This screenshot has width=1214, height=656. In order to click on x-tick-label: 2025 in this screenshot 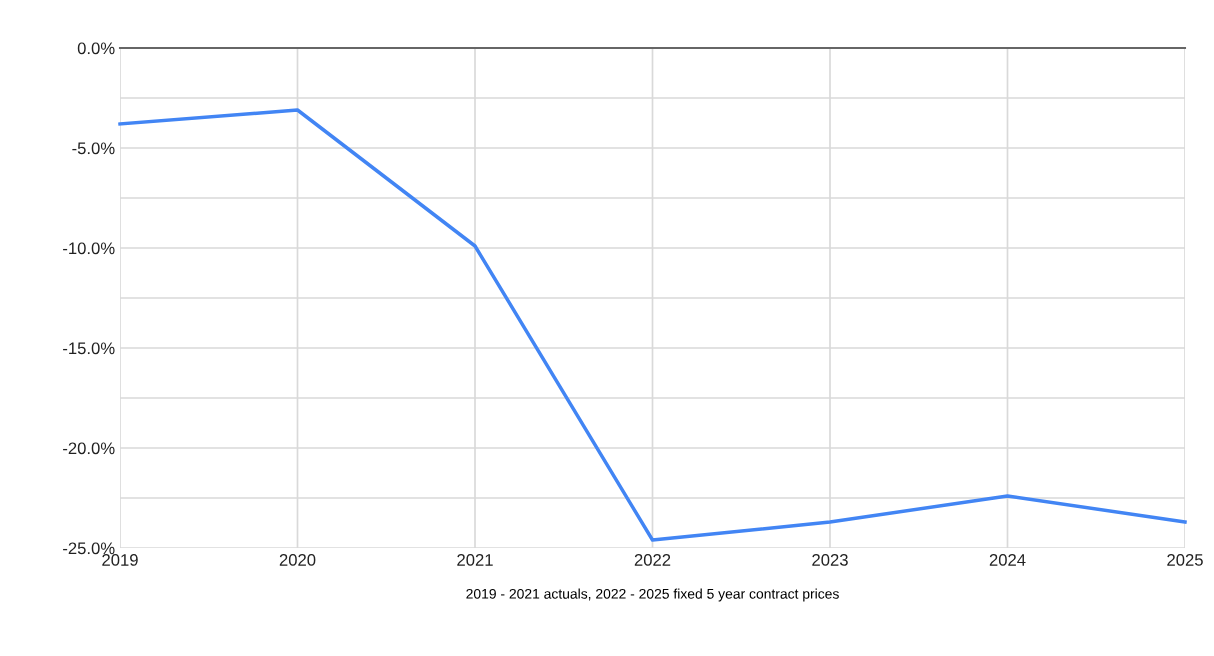, I will do `click(1185, 560)`.